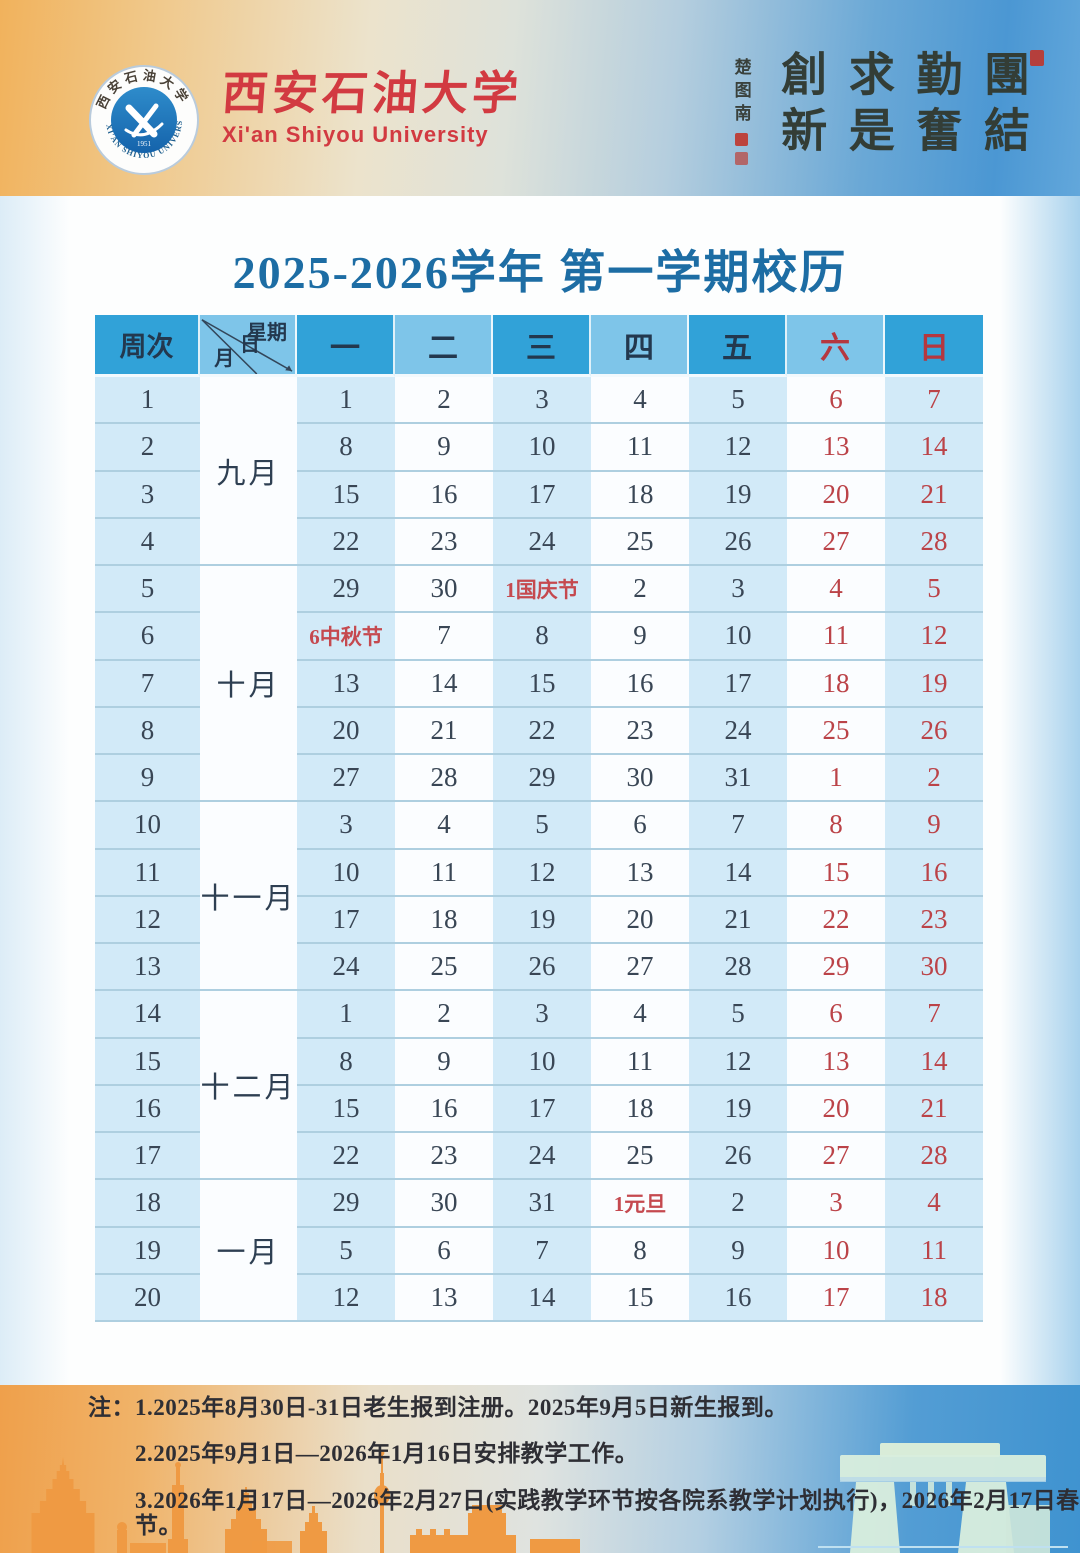  Describe the element at coordinates (934, 1157) in the screenshot. I see `day-cell: 28` at that location.